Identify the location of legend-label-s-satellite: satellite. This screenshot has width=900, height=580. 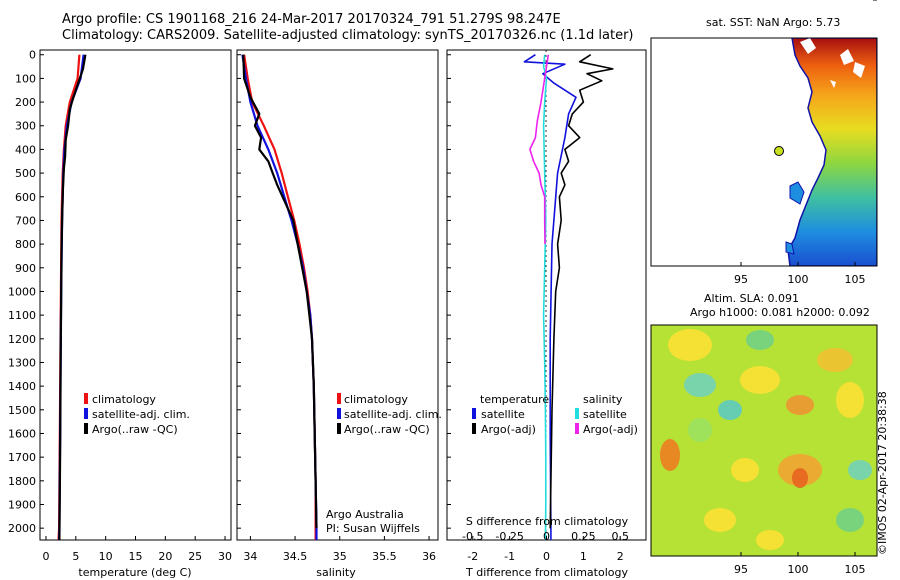
(605, 414).